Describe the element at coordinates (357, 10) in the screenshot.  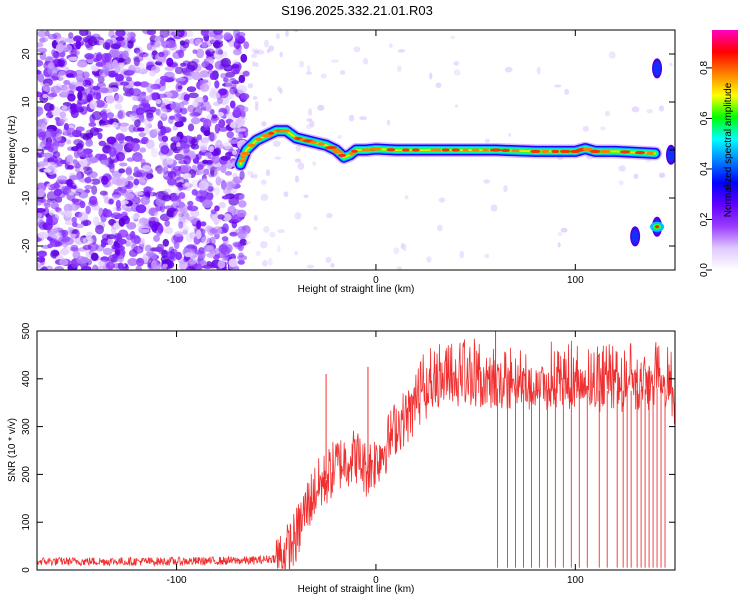
I see `figure-title: S196.2025.332.21.01.R03` at that location.